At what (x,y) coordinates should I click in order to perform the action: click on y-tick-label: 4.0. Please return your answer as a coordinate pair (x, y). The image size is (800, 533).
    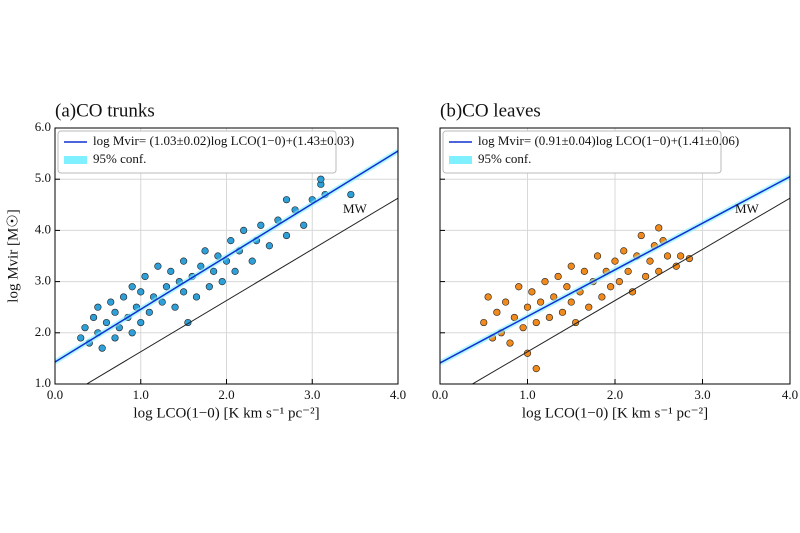
    Looking at the image, I should click on (43, 228).